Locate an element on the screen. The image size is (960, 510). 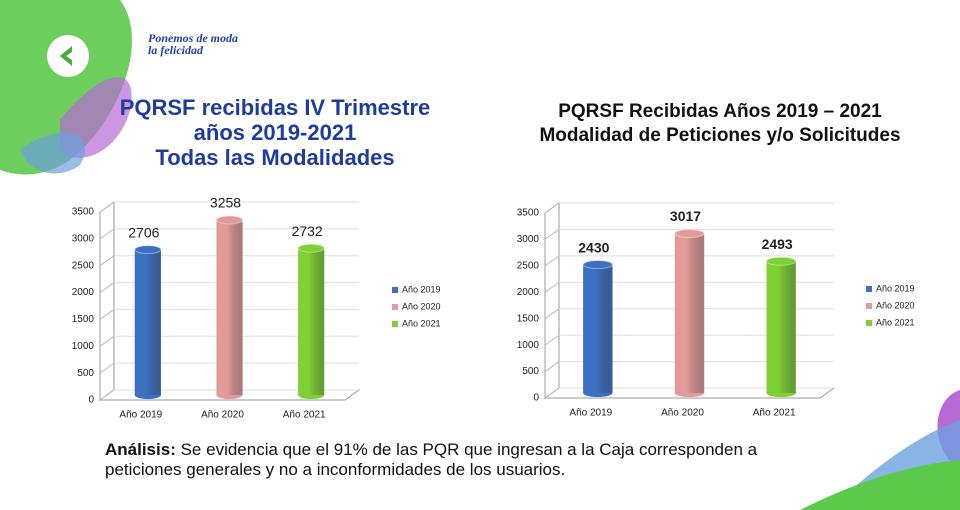
chart-subtitle: Todas las Modalidades is located at coordinates (275, 157).